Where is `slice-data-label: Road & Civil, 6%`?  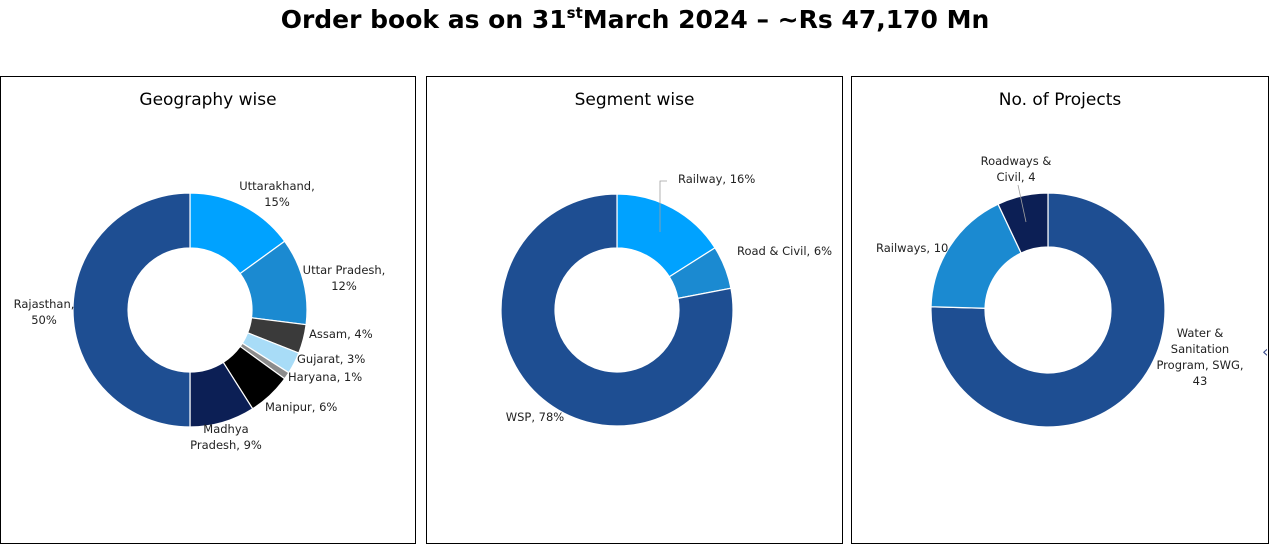 slice-data-label: Road & Civil, 6% is located at coordinates (784, 251).